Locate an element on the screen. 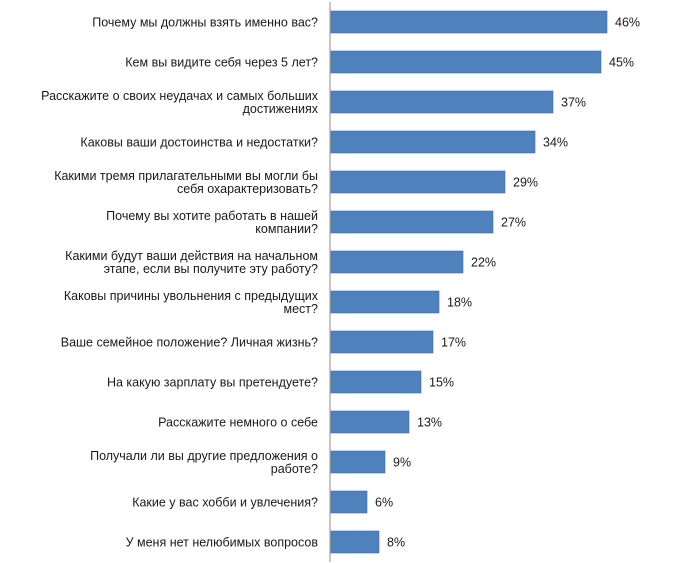  value-label: 22% is located at coordinates (483, 263).